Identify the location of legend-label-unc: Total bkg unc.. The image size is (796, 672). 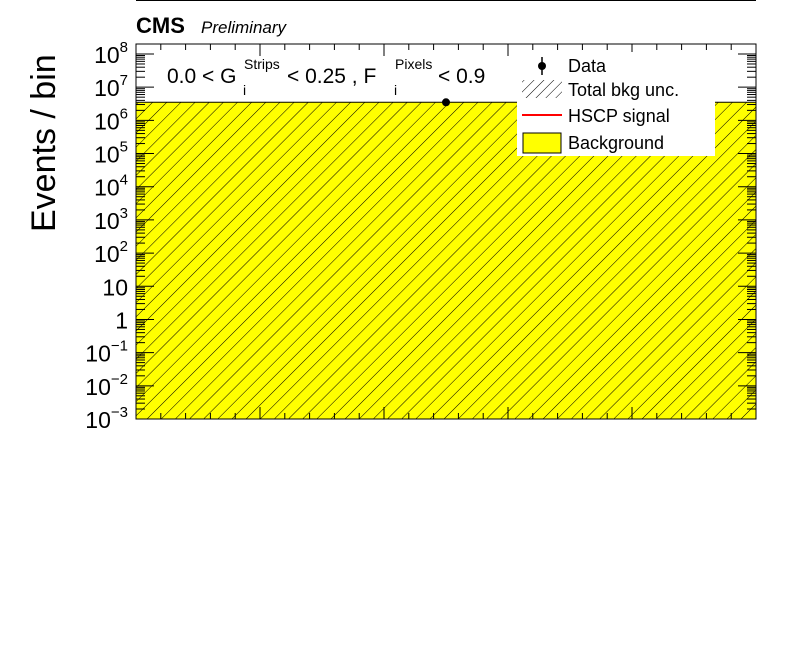
(623, 90).